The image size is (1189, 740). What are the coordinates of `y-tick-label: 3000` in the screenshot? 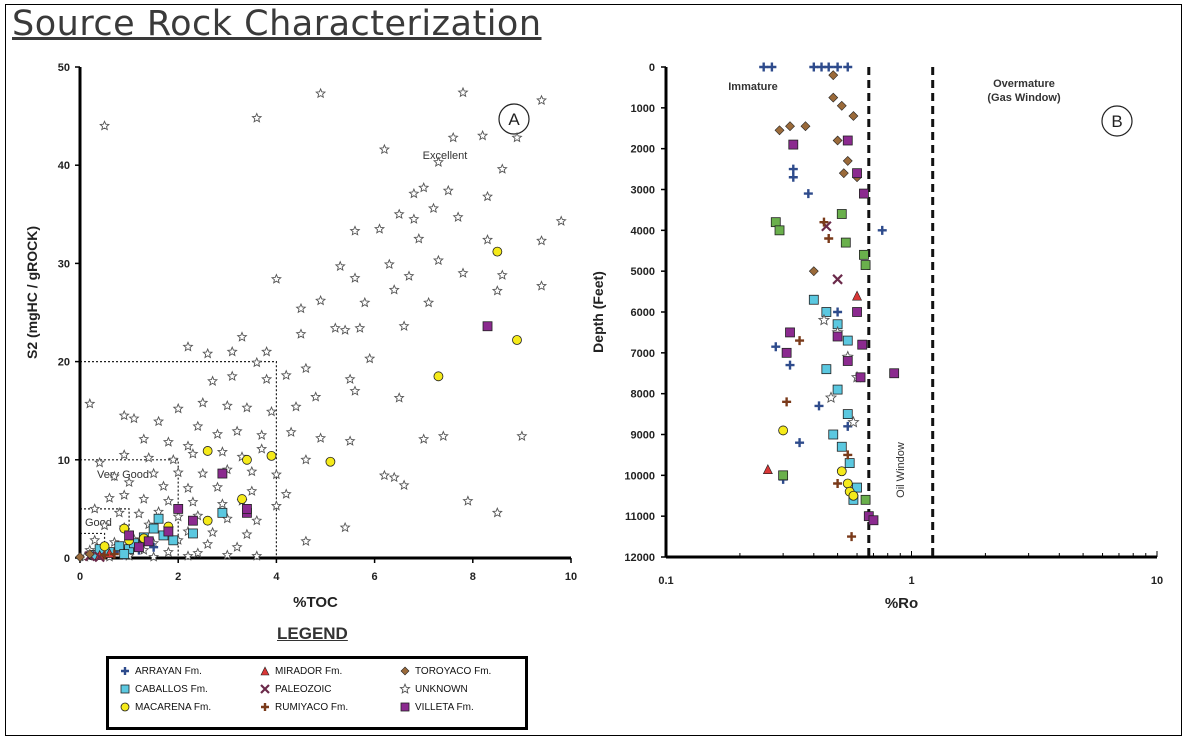 It's located at (643, 191).